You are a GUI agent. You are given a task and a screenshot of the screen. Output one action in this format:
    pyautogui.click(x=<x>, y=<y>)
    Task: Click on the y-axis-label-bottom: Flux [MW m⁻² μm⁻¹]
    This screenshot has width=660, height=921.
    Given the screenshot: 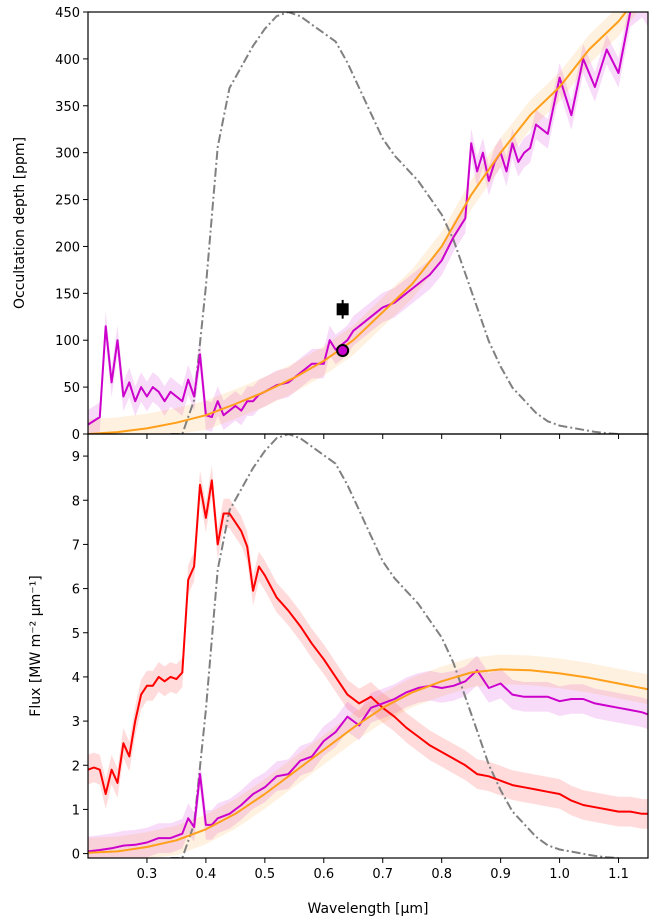 What is the action you would take?
    pyautogui.click(x=36, y=645)
    